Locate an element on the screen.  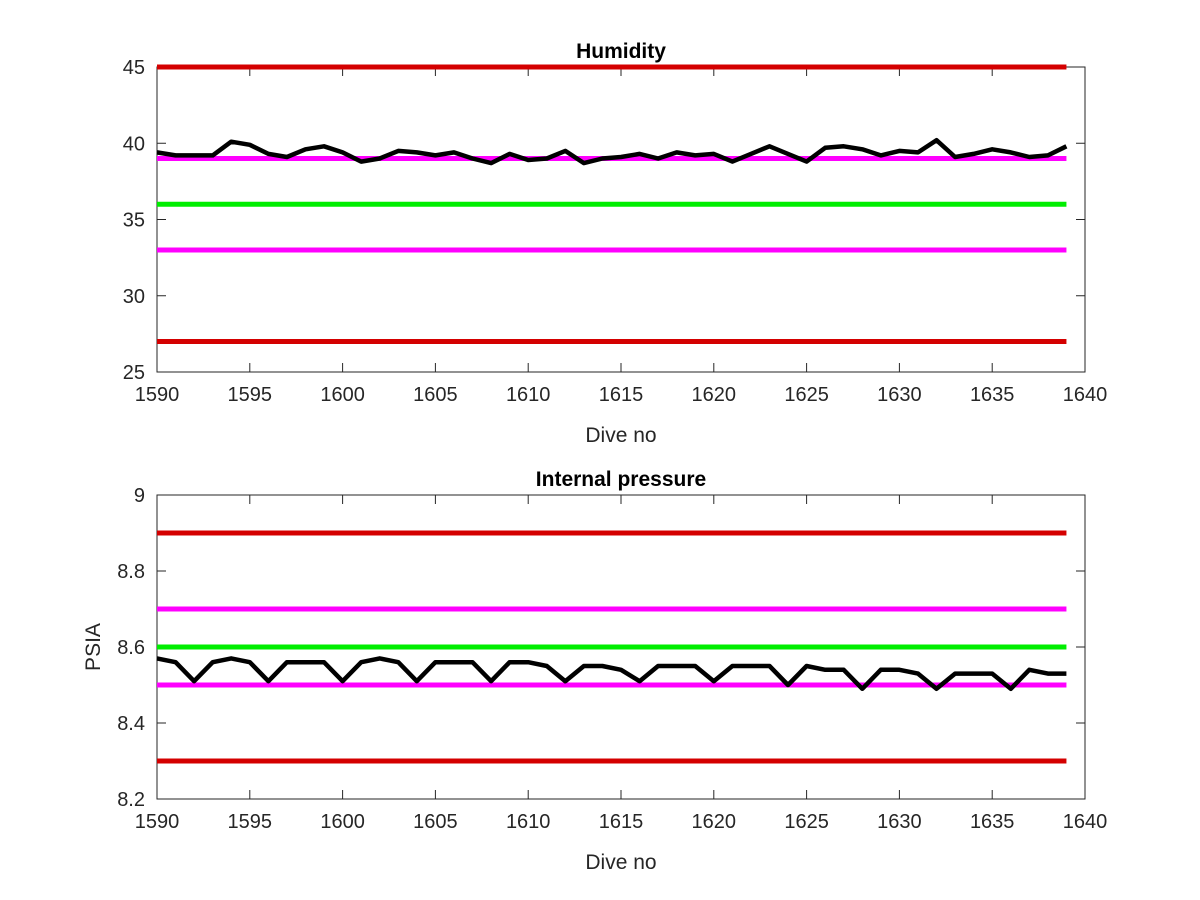
chart-title: Internal pressure is located at coordinates (621, 479).